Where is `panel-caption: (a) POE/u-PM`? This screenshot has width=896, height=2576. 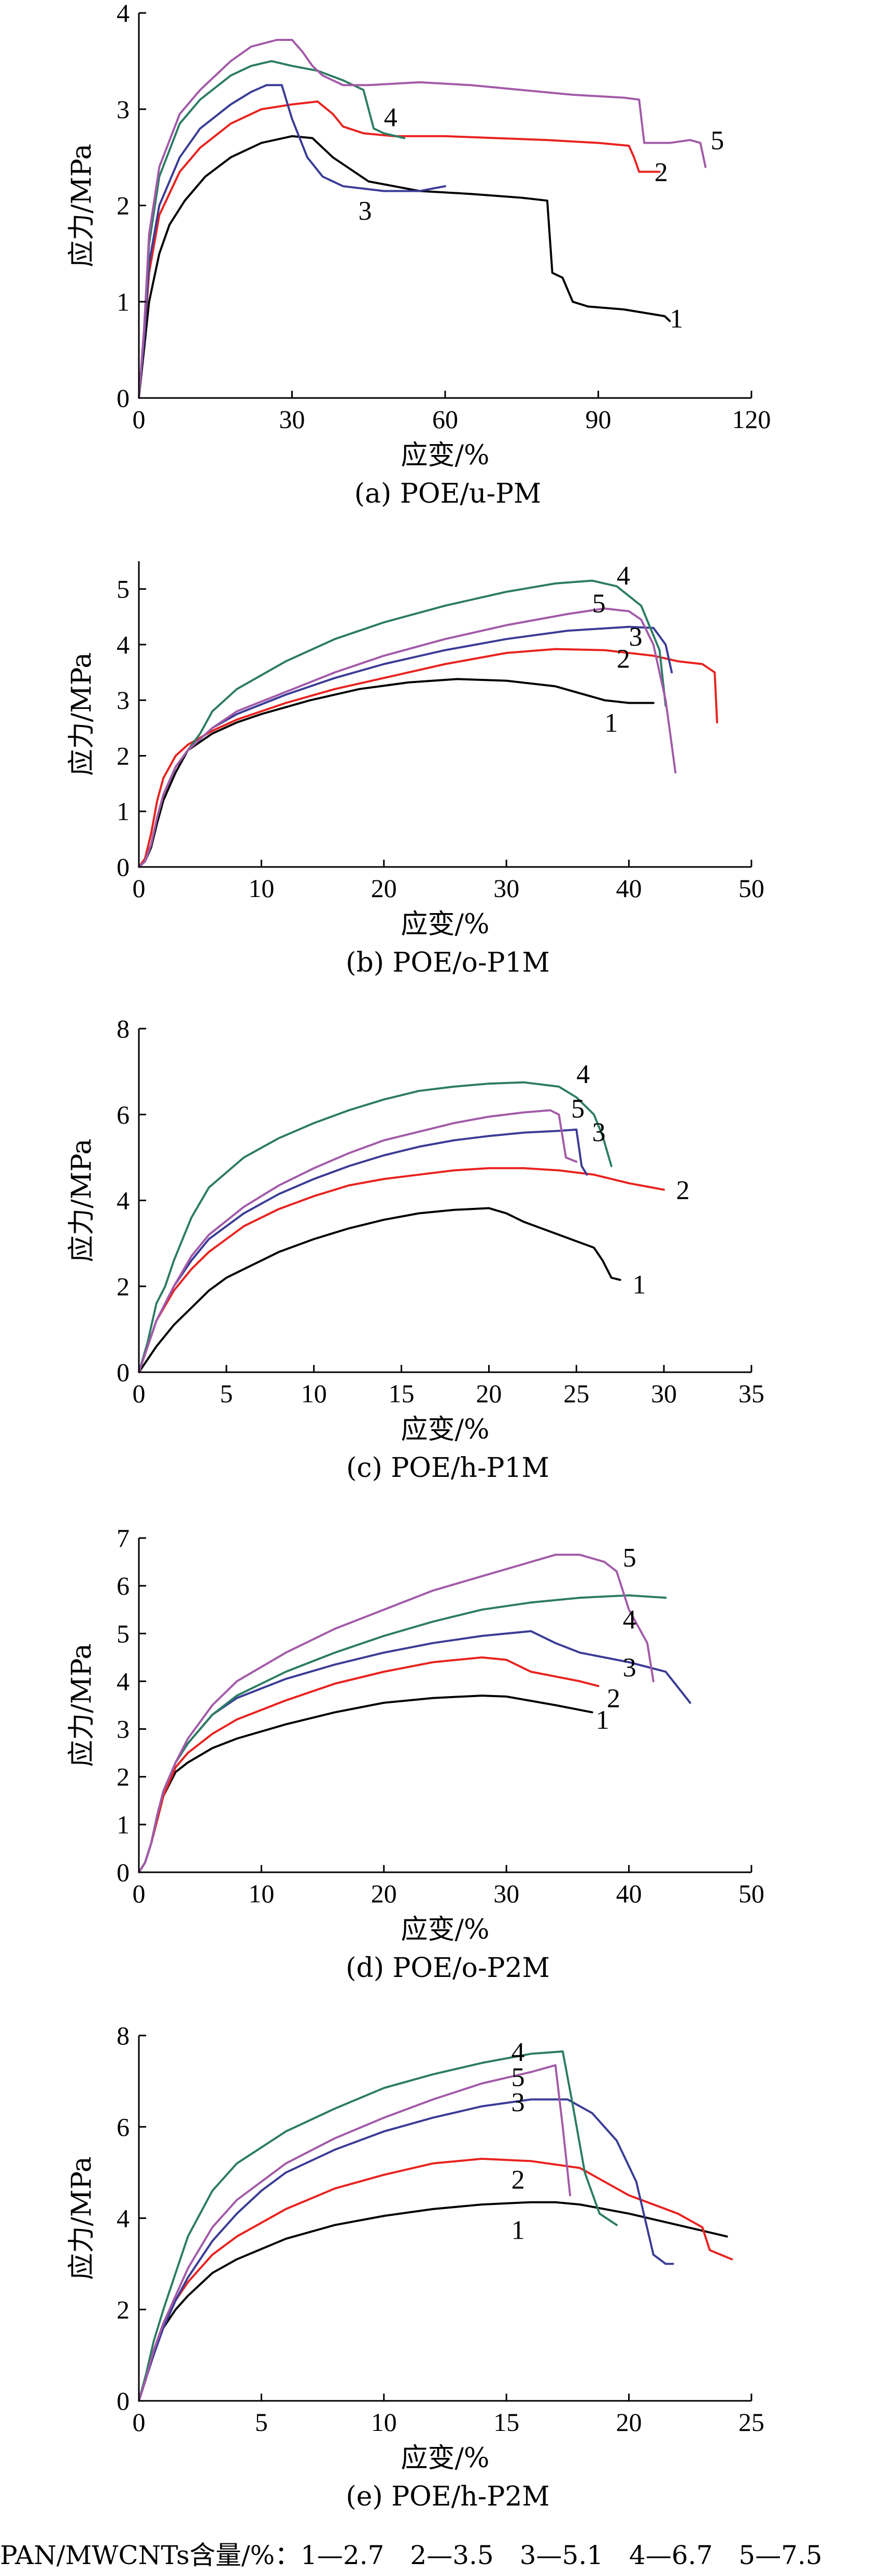 panel-caption: (a) POE/u-PM is located at coordinates (448, 493).